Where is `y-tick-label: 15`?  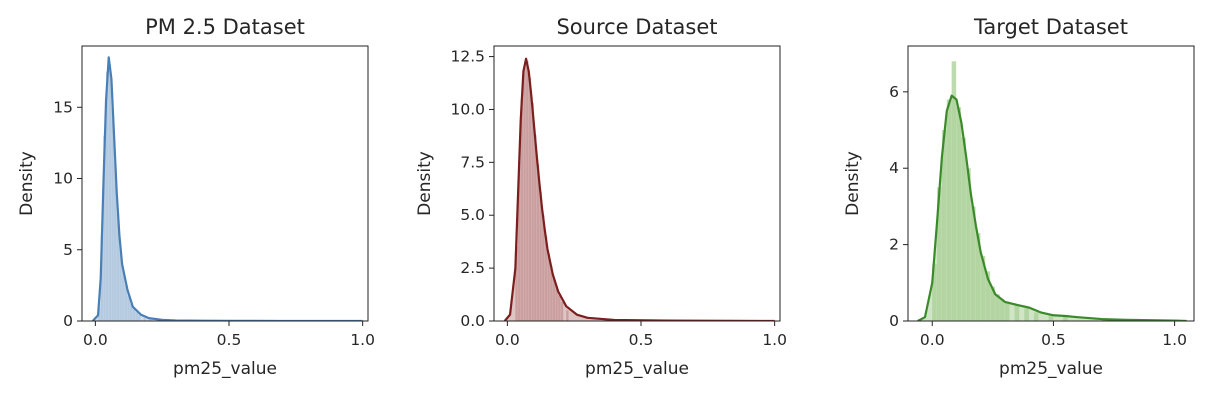 y-tick-label: 15 is located at coordinates (63, 107).